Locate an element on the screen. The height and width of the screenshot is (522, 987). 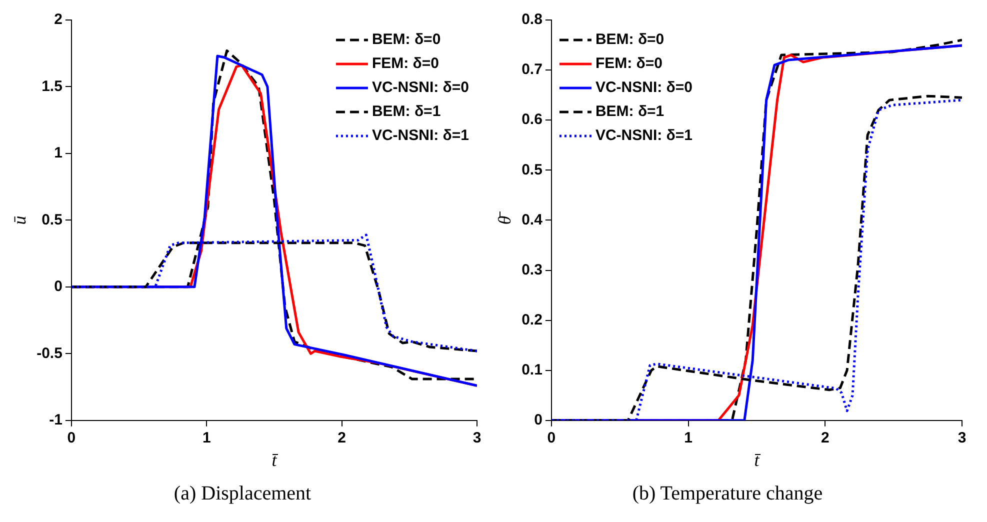
y-tick-label: 1 is located at coordinates (58, 153).